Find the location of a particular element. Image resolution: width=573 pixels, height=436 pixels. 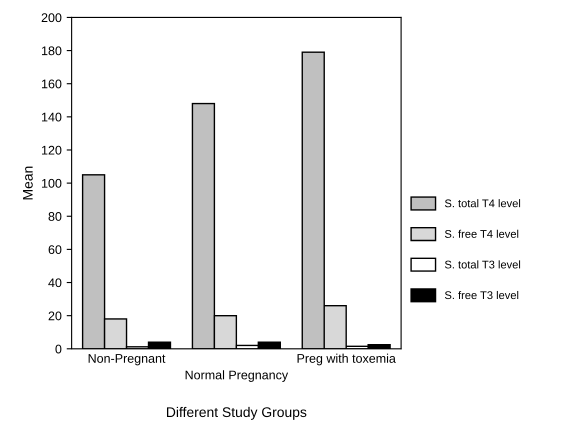

legend-label: S. total T3 level is located at coordinates (482, 264).